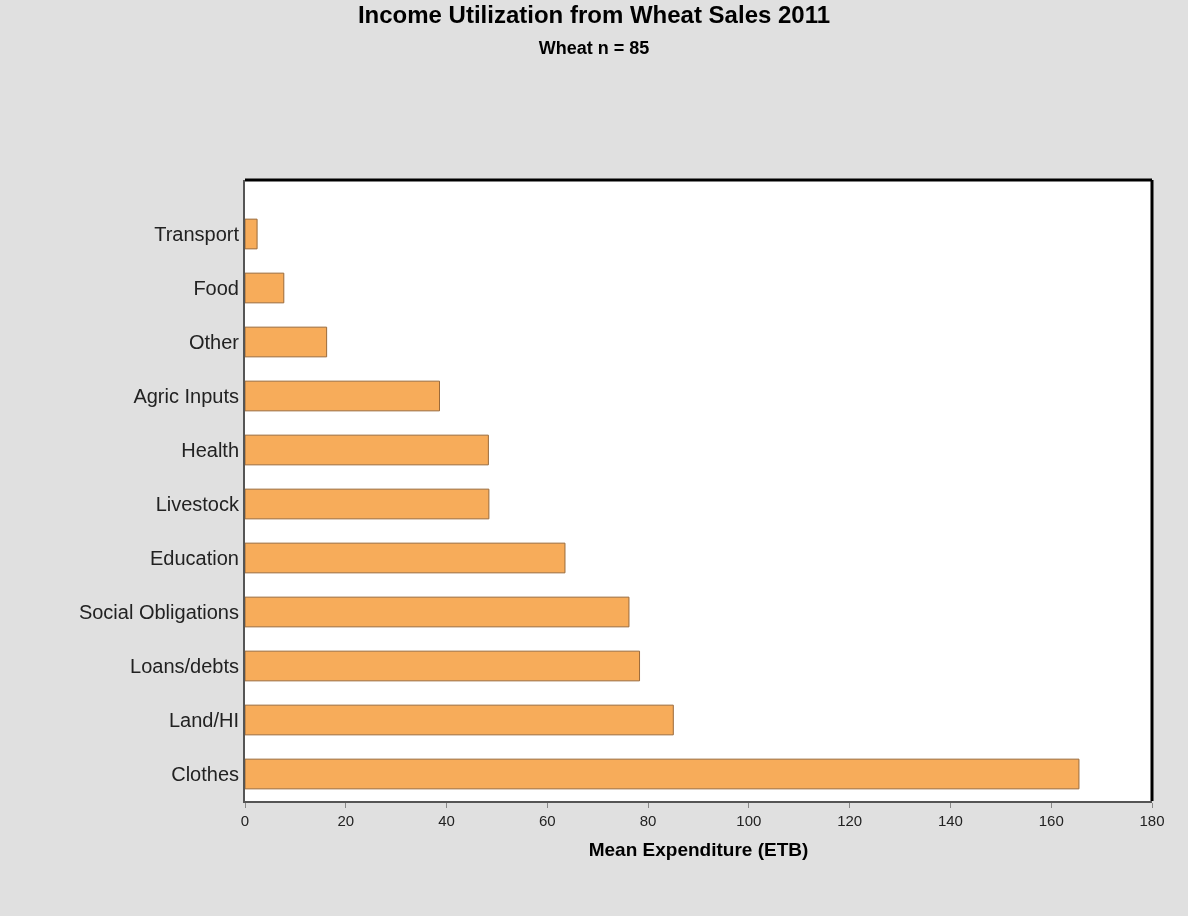 The height and width of the screenshot is (916, 1188). I want to click on x-tick-label: 0, so click(245, 820).